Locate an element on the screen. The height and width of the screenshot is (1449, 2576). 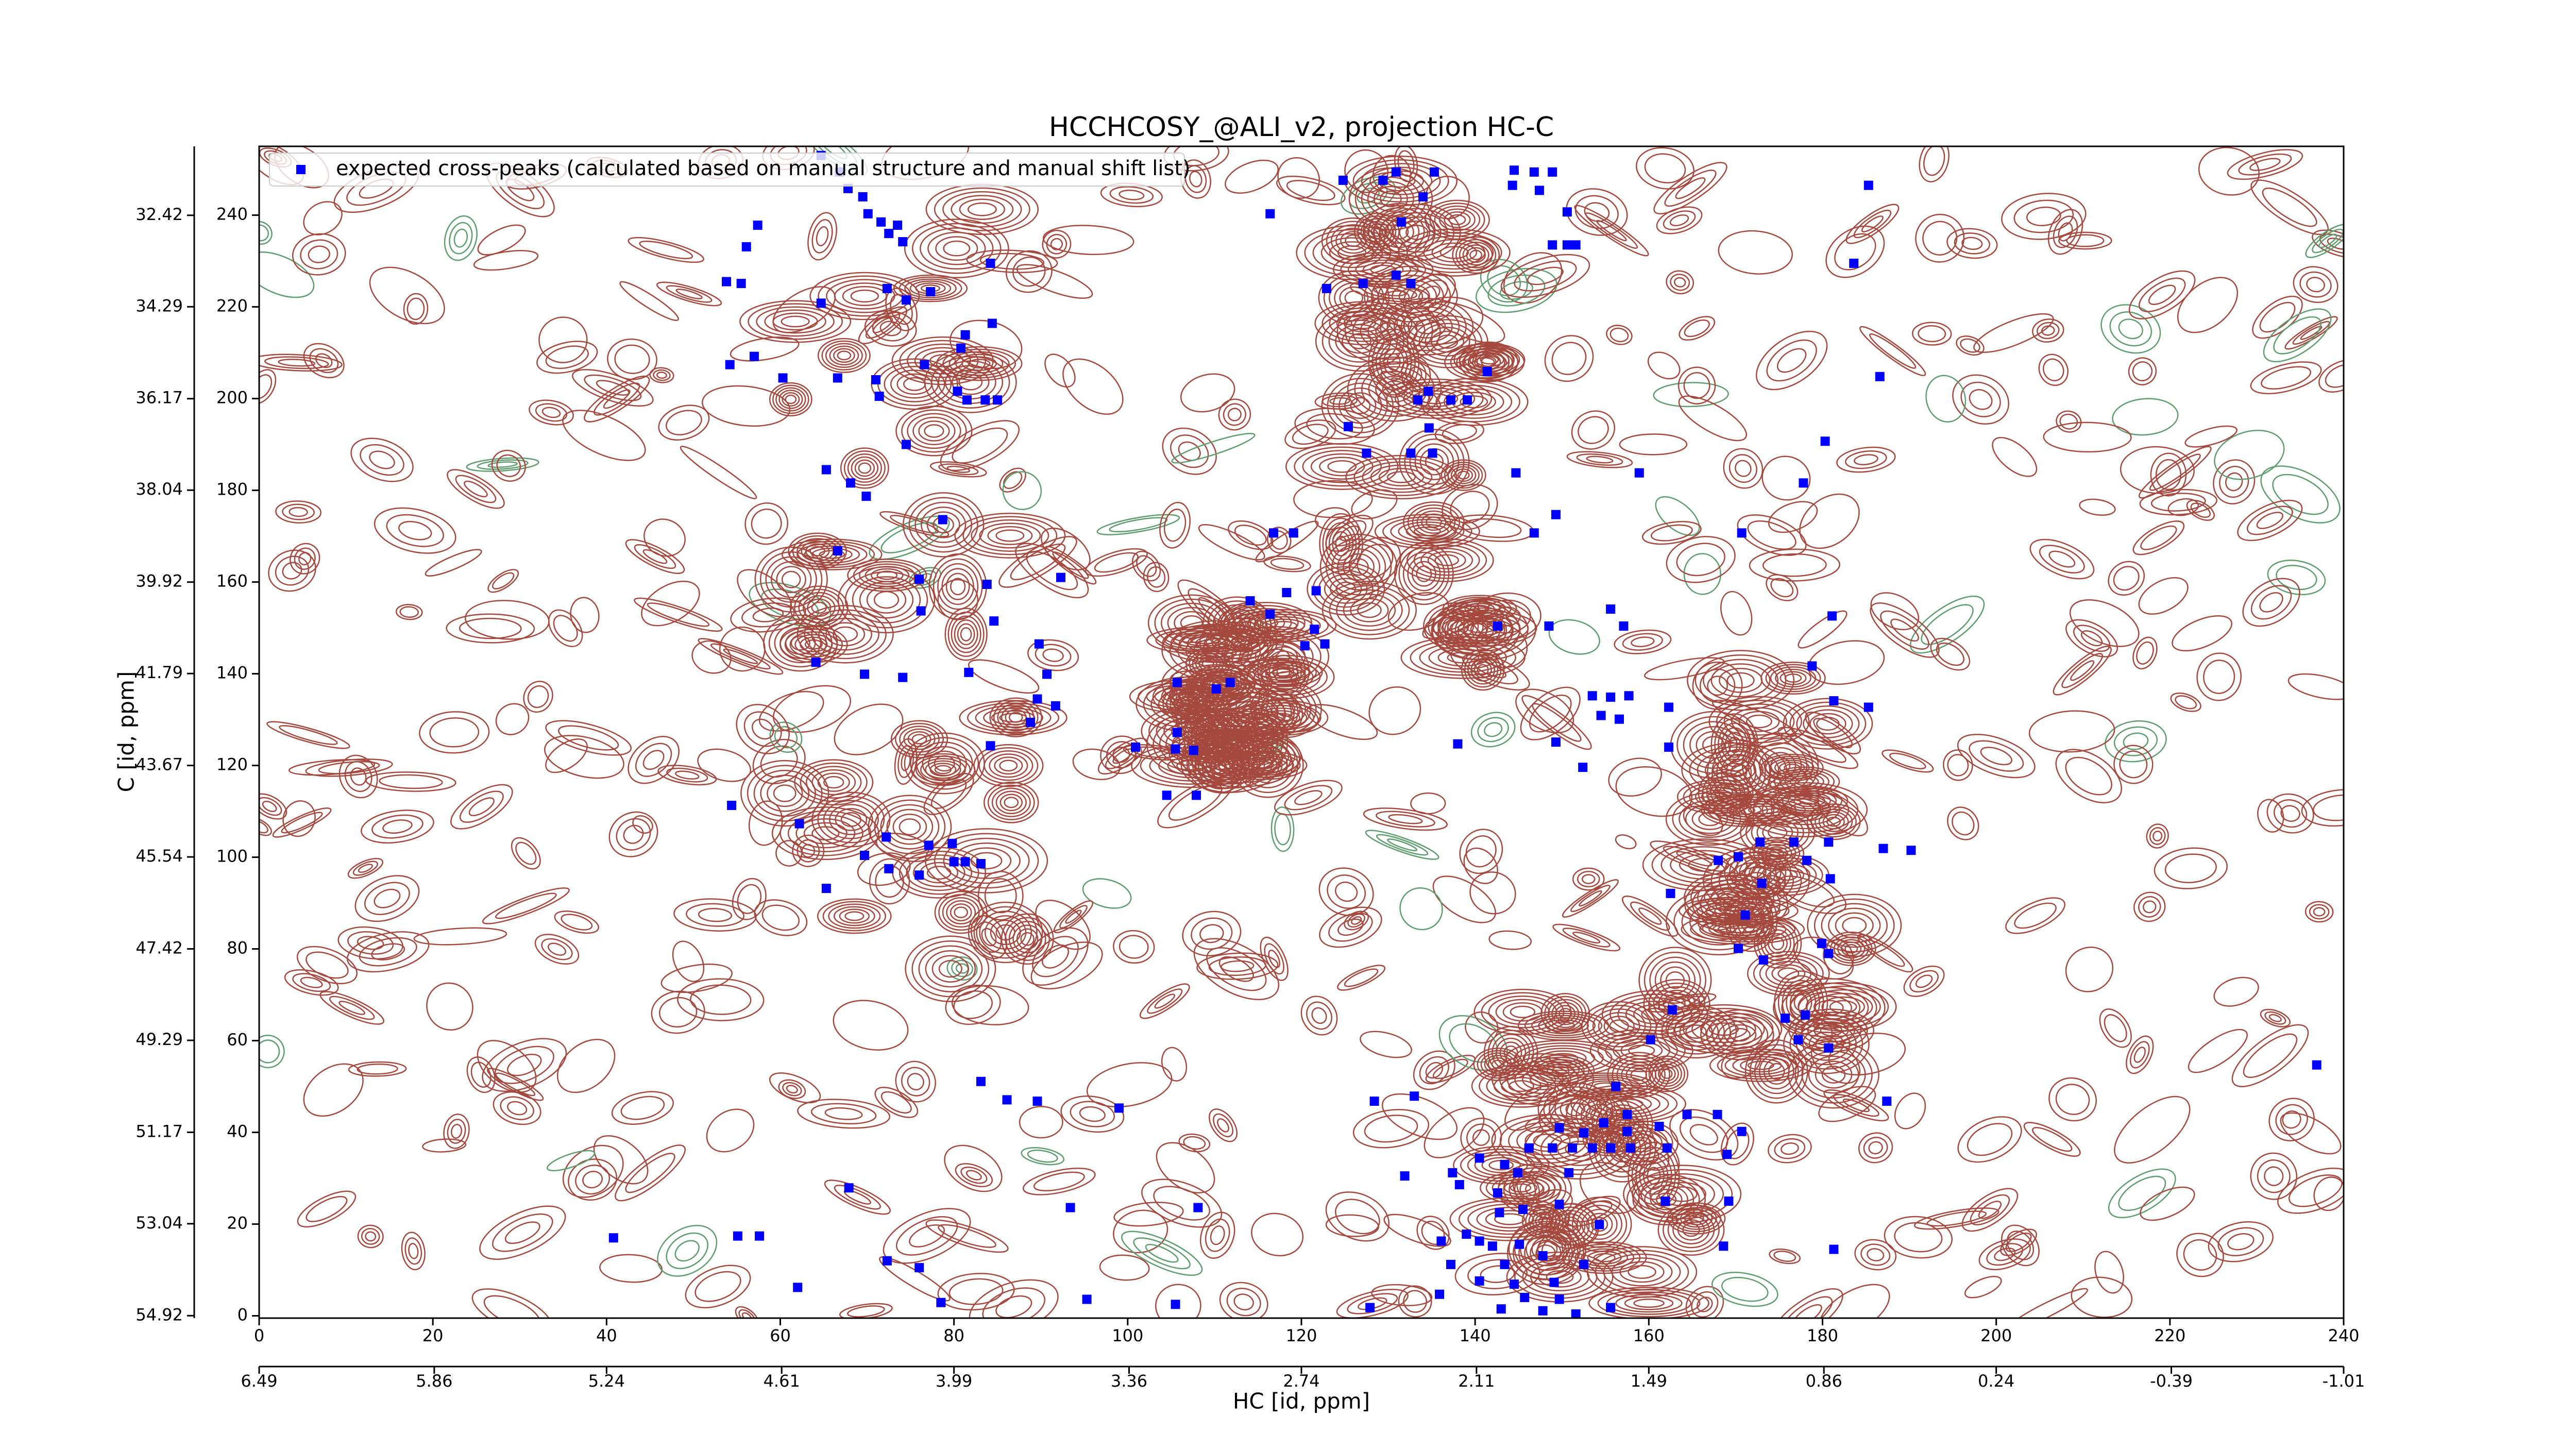
y-tick-label: 240 is located at coordinates (232, 214).